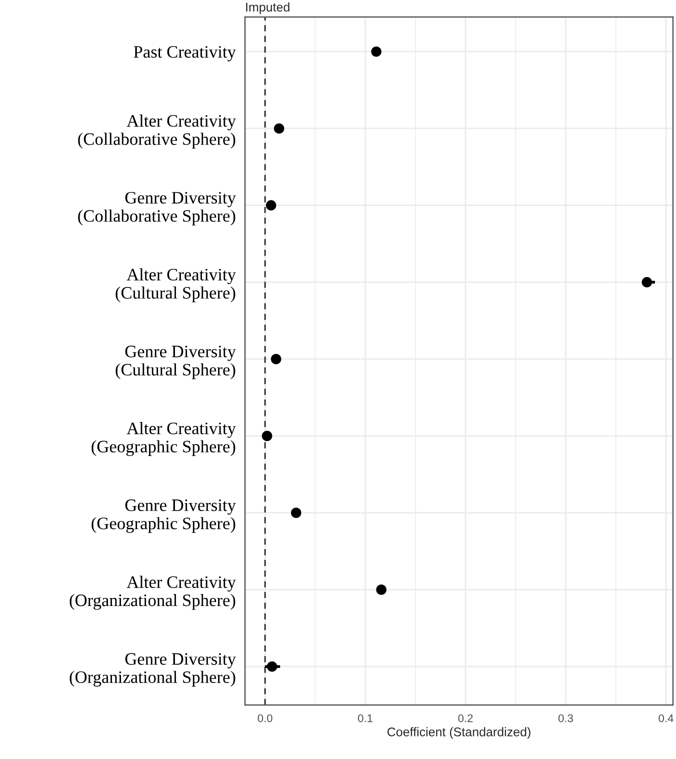 The height and width of the screenshot is (759, 676). I want to click on y-tick-label: Genre Diversity (Collaborative Sphere), so click(157, 209).